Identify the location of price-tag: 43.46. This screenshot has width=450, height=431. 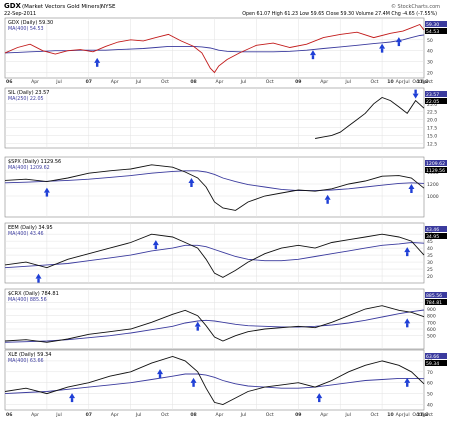
(432, 230).